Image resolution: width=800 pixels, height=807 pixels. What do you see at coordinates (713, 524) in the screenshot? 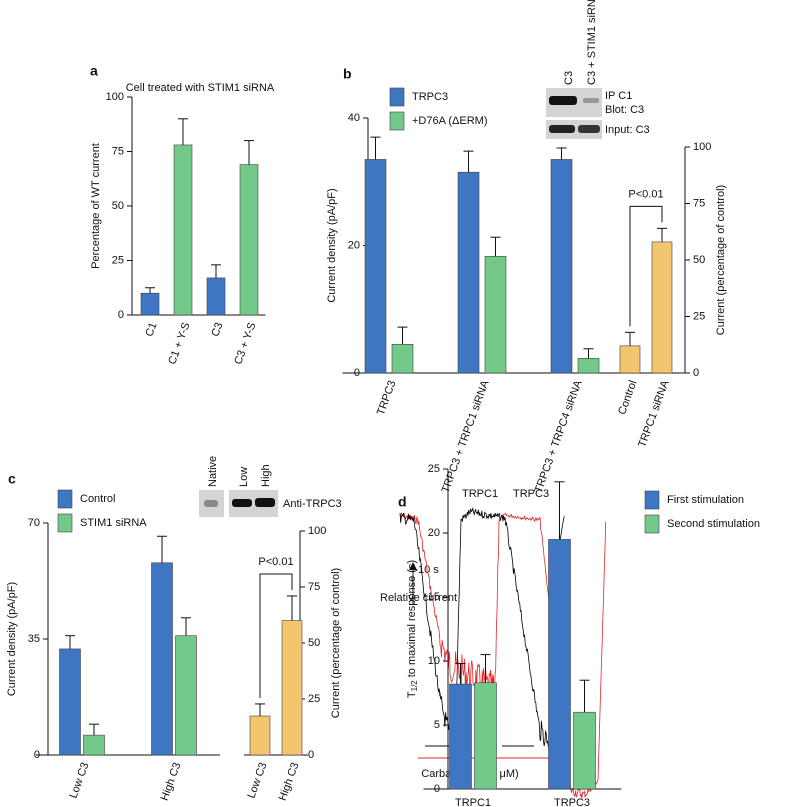
I see `legend-label: Second stimulation` at bounding box center [713, 524].